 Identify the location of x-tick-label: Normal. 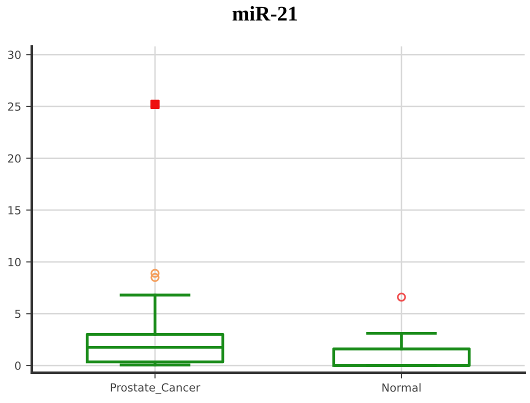
(401, 387).